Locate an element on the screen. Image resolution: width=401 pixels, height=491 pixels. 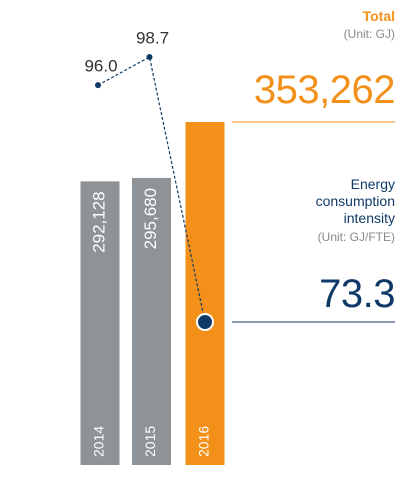
year-label: 2015 is located at coordinates (150, 441).